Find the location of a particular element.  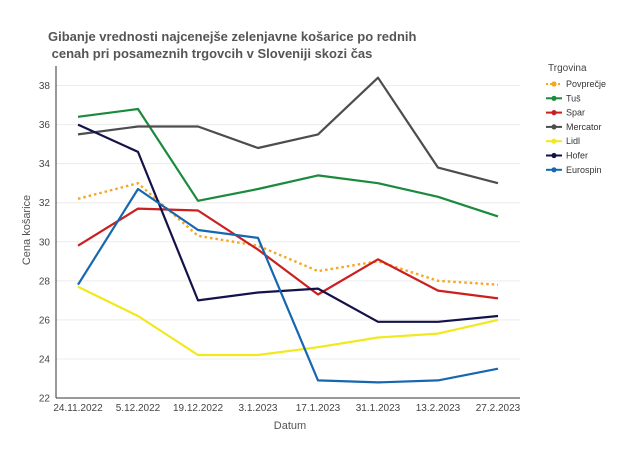

y-tick-label-36: 36 is located at coordinates (45, 125).